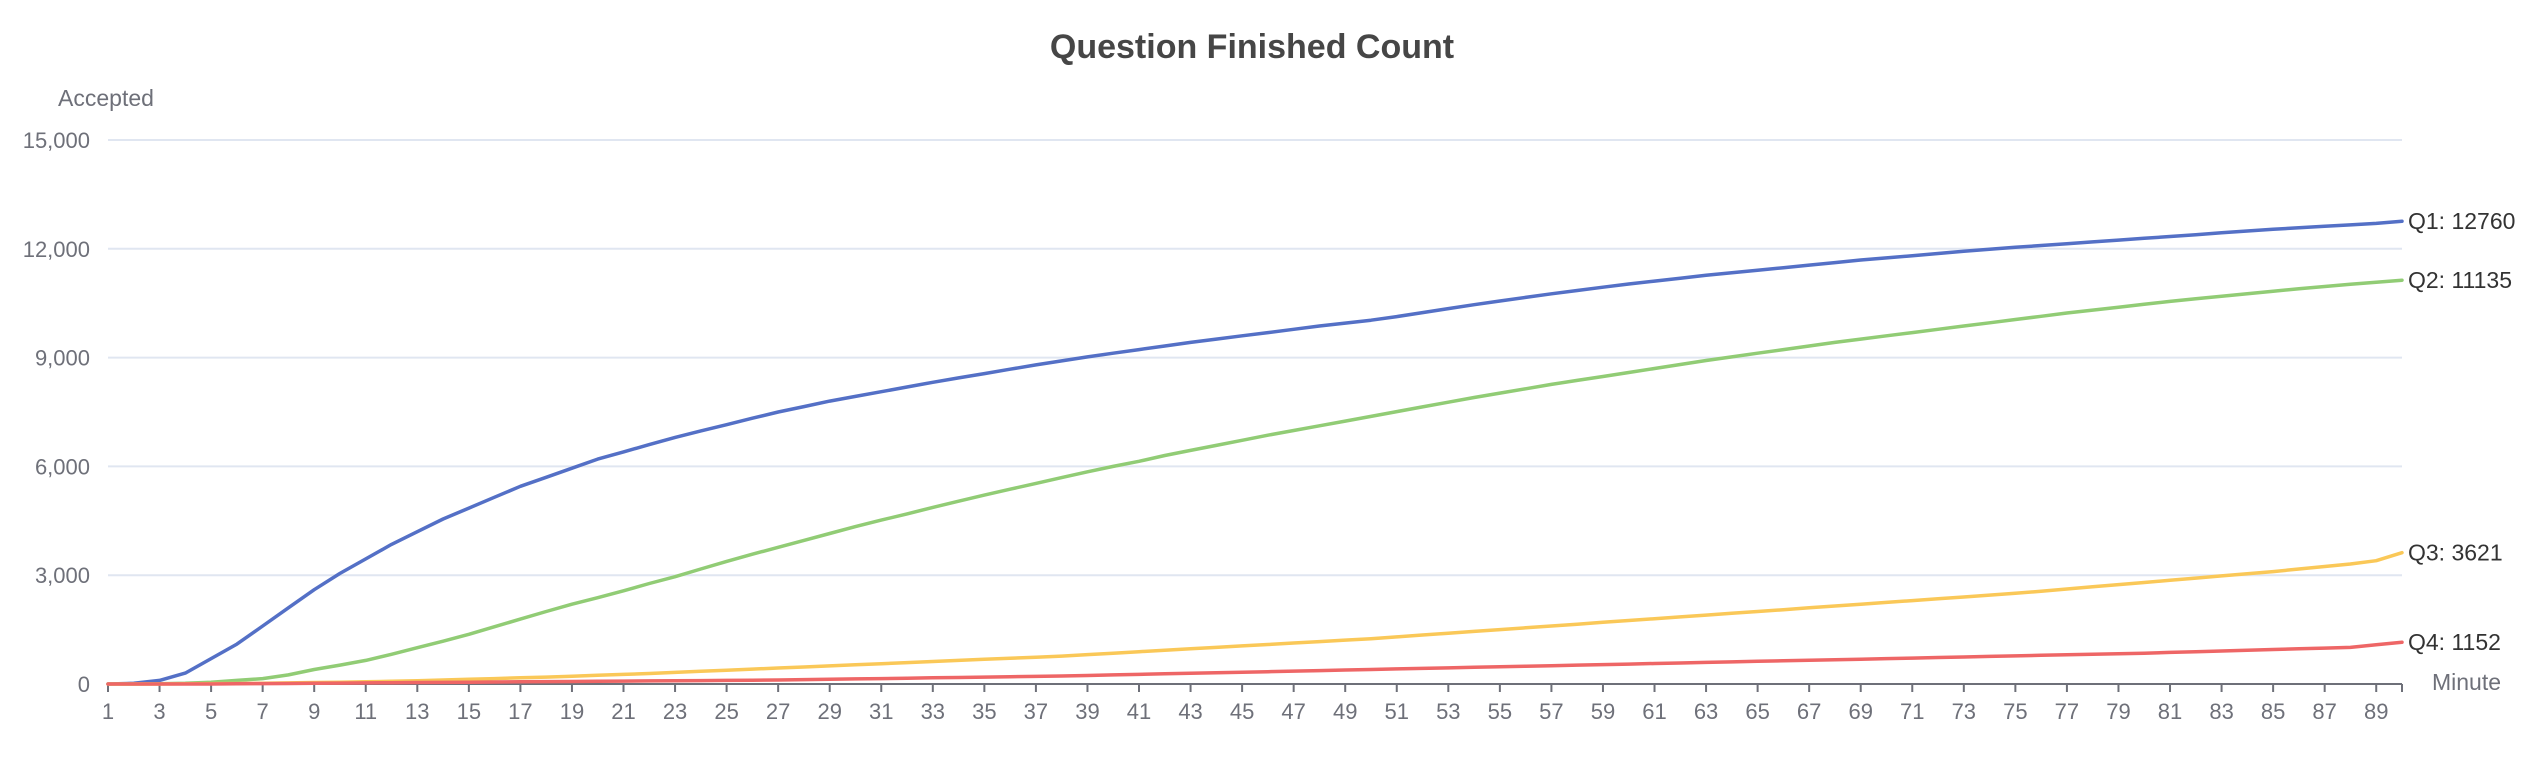 Image resolution: width=2532 pixels, height=776 pixels. I want to click on x-tick-label: 79, so click(2118, 711).